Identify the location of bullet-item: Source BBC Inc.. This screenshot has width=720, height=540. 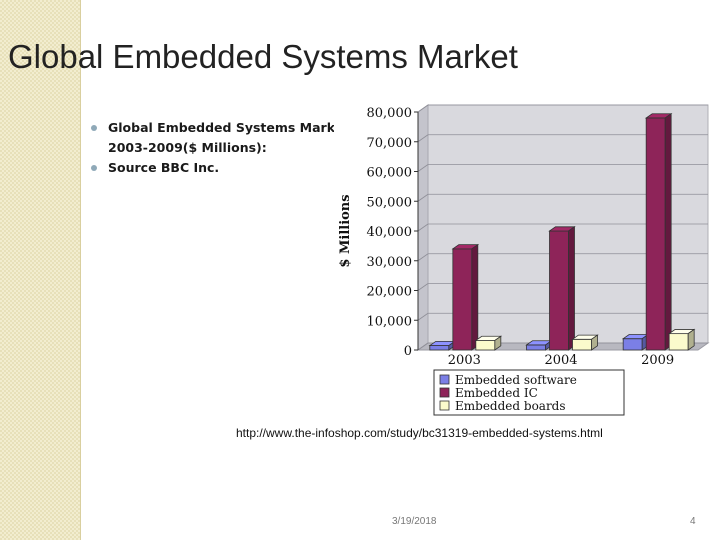
(218, 168).